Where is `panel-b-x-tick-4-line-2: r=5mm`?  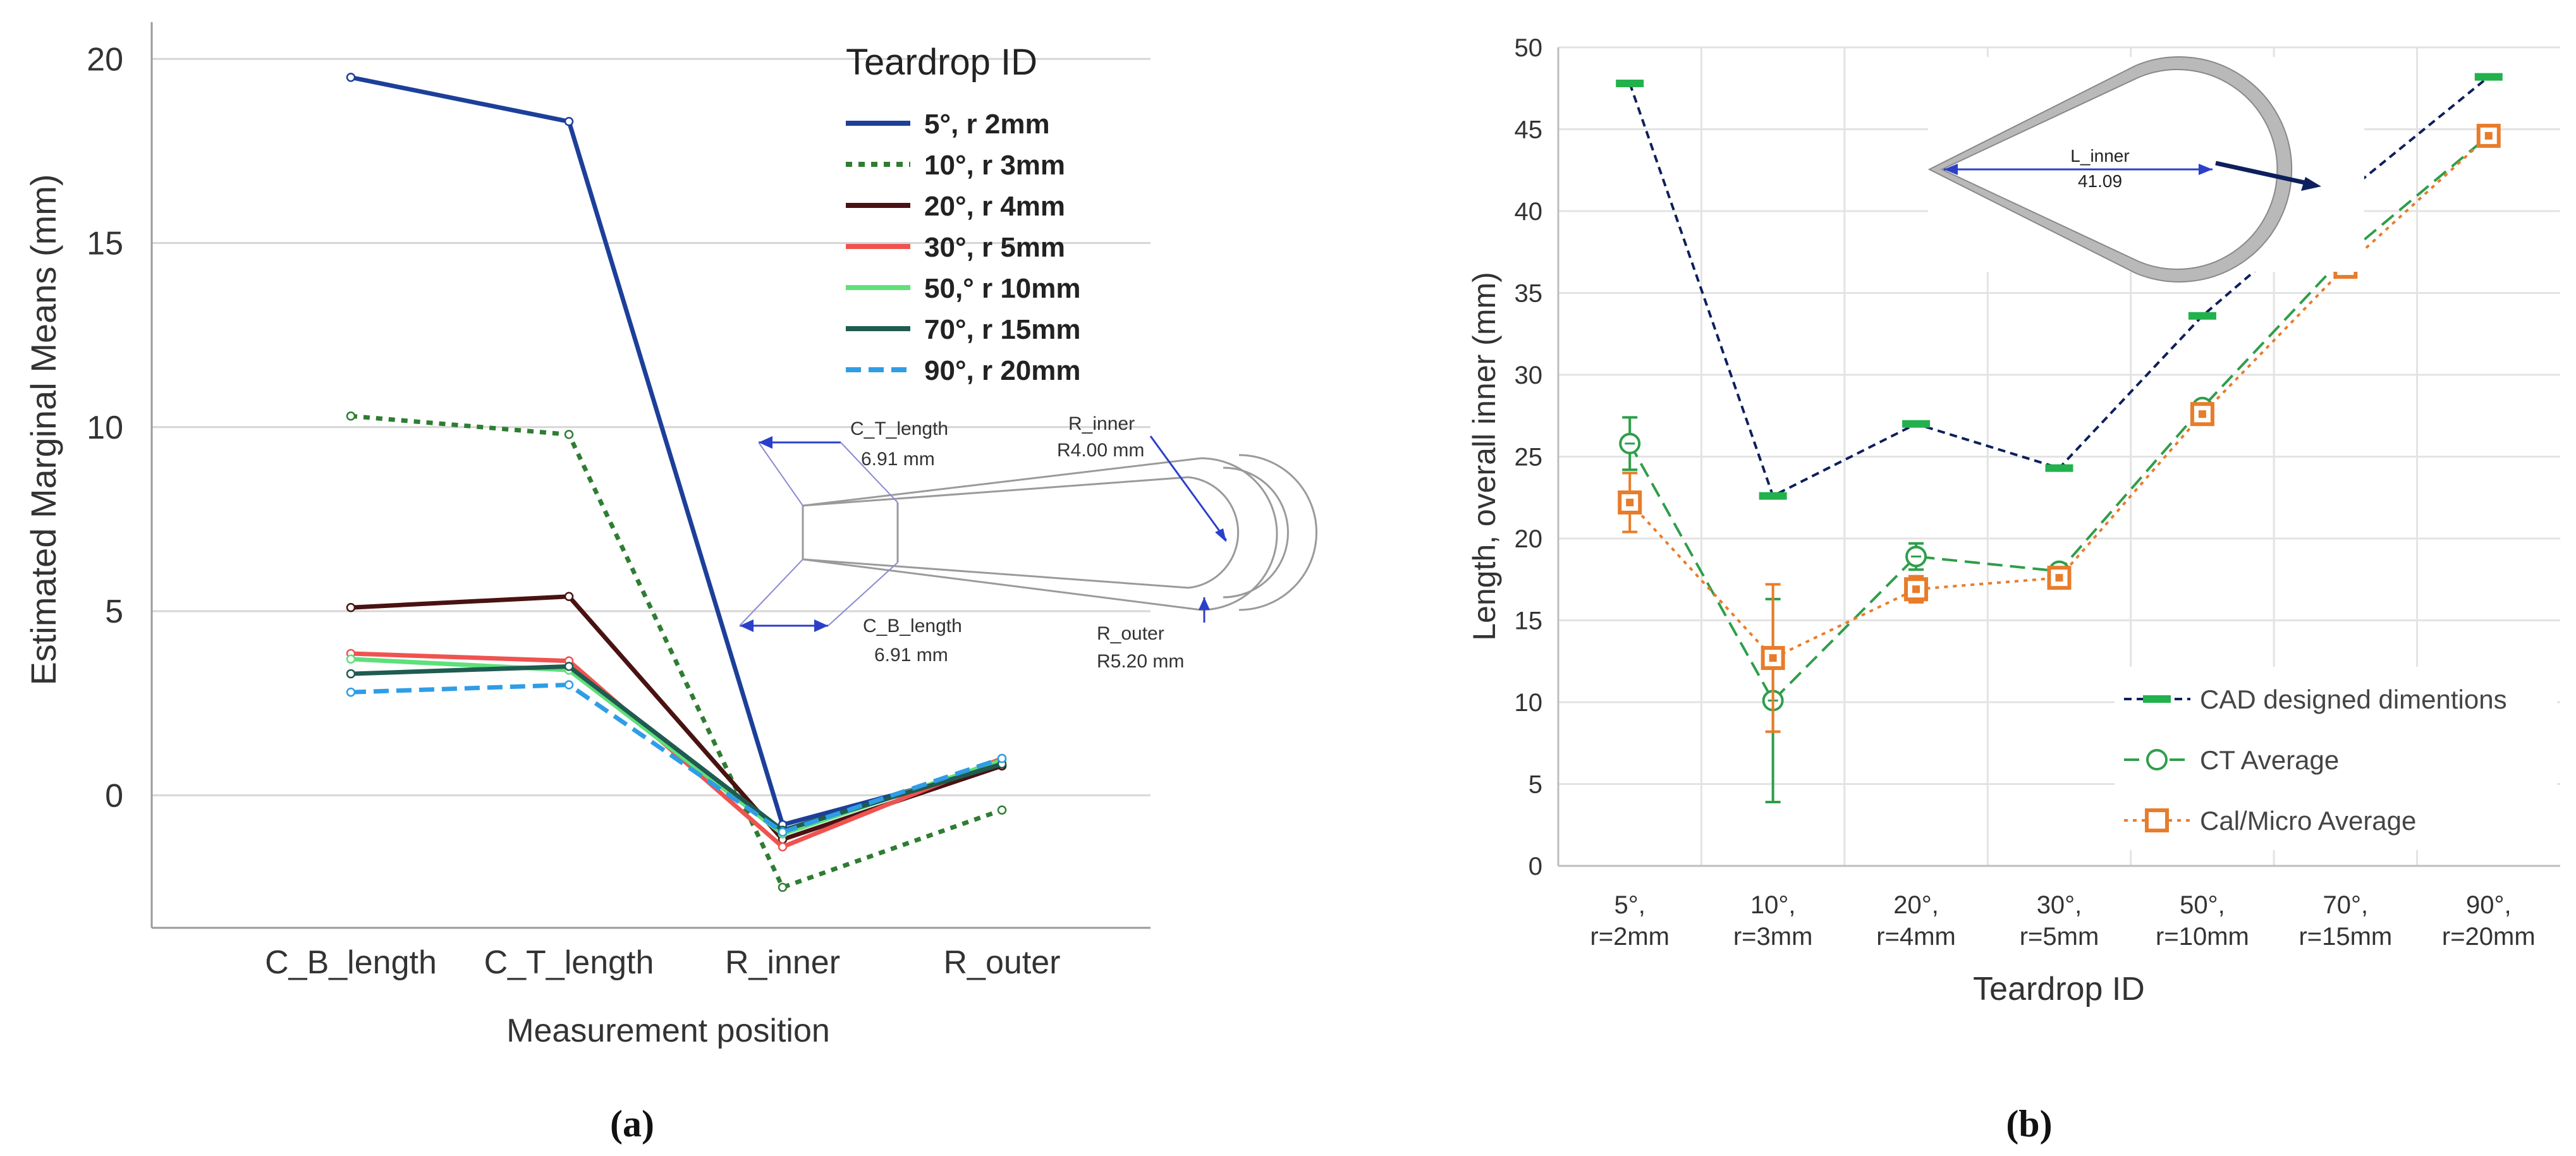 panel-b-x-tick-4-line-2: r=5mm is located at coordinates (2059, 937).